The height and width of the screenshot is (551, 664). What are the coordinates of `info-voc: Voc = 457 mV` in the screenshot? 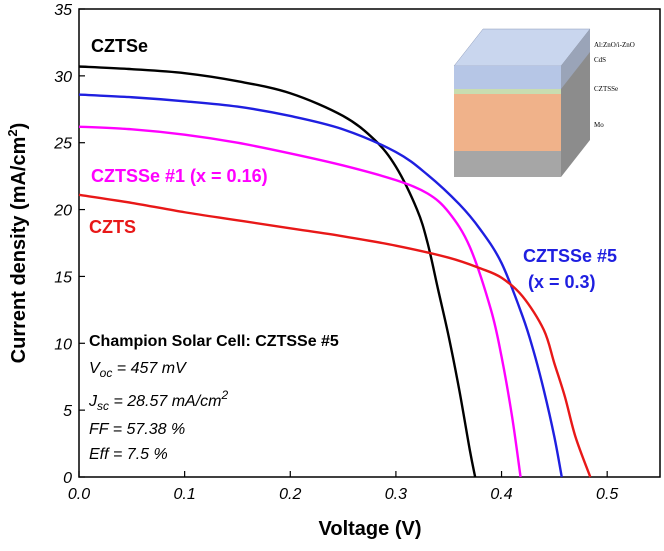 It's located at (138, 370).